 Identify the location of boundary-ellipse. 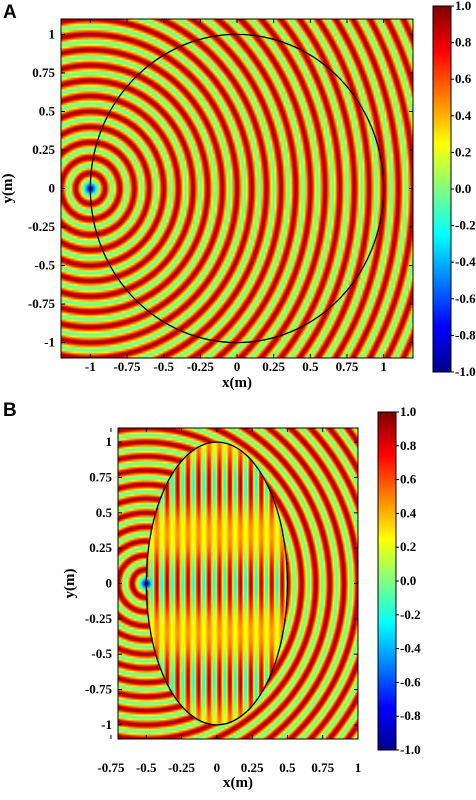
(217, 583).